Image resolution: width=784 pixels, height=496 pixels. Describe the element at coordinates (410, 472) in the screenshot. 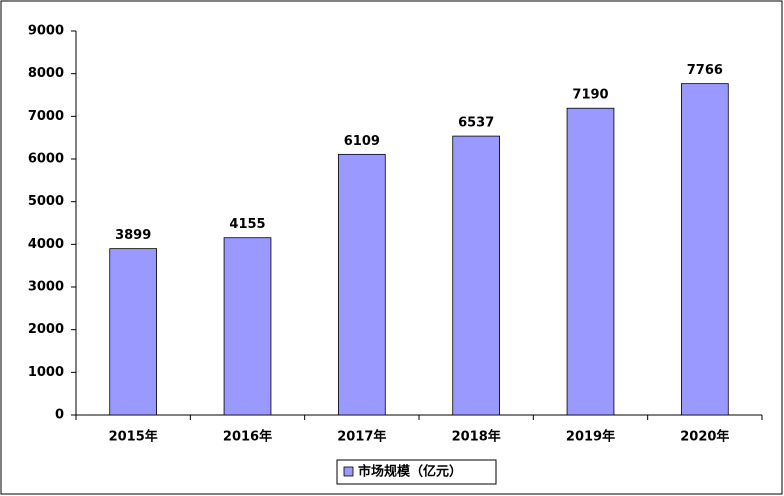

I see `legend-label: 市场规模（亿元）` at that location.